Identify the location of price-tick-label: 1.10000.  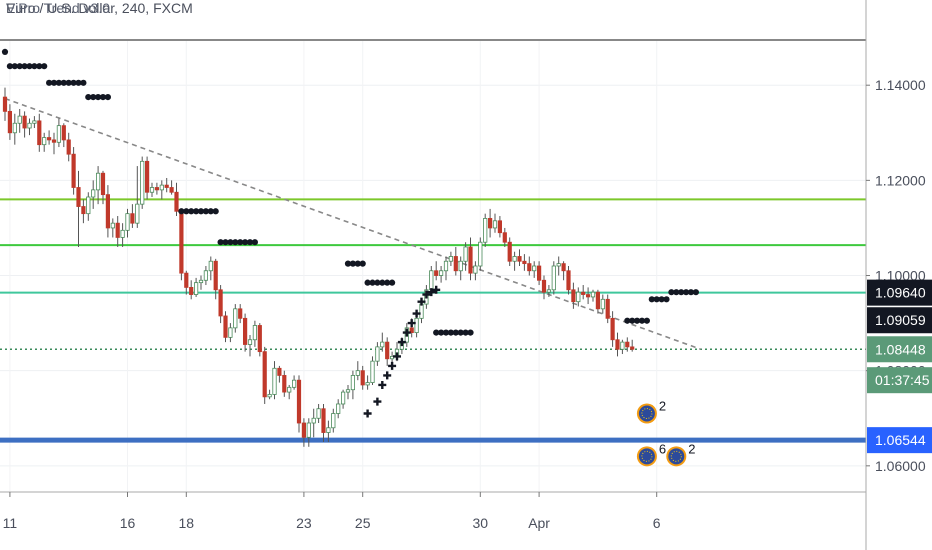
(900, 276).